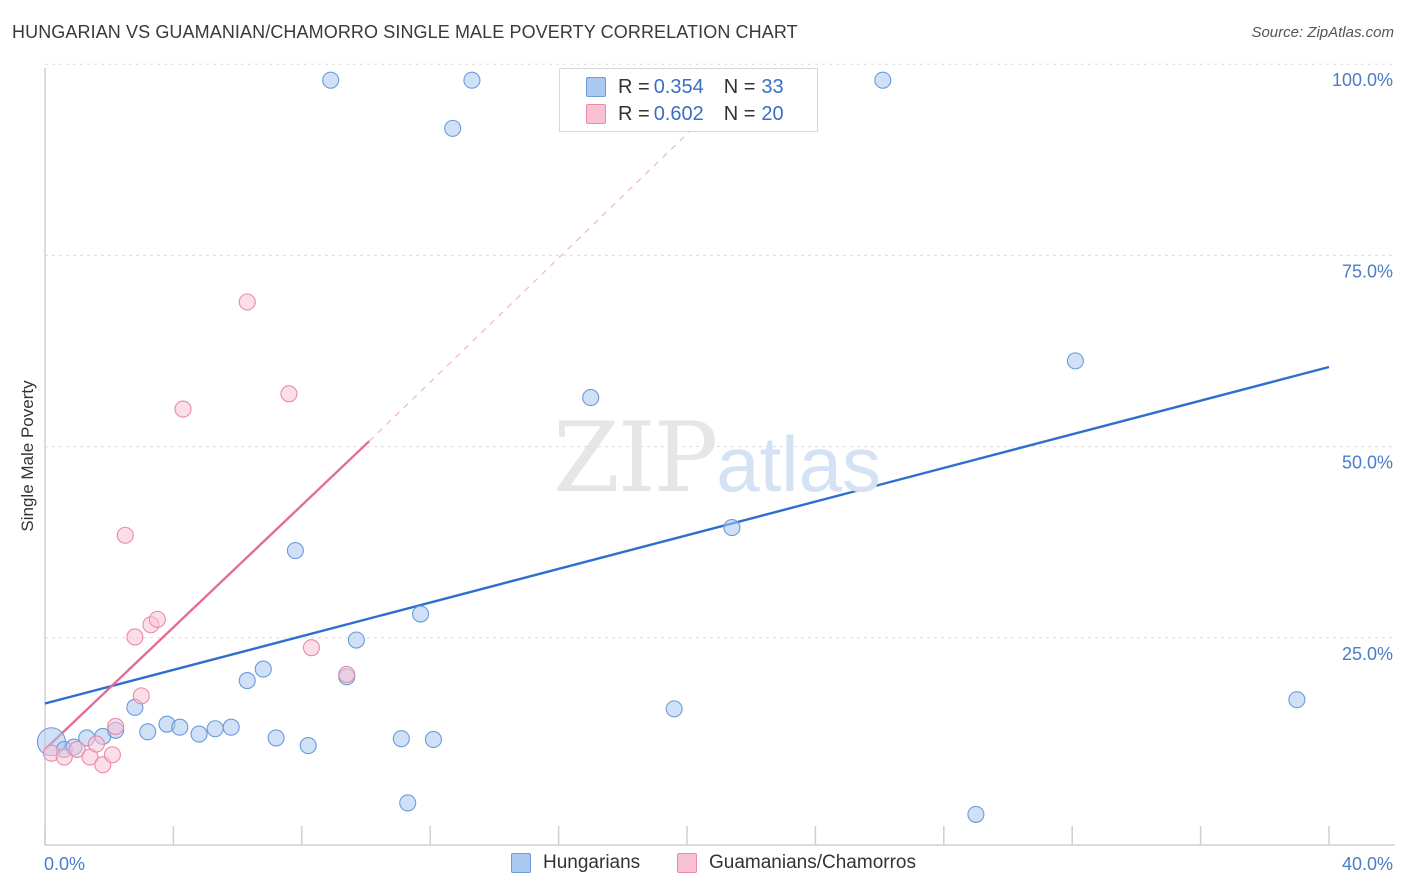 The image size is (1406, 892). What do you see at coordinates (678, 113) in the screenshot?
I see `r-value: 0.602` at bounding box center [678, 113].